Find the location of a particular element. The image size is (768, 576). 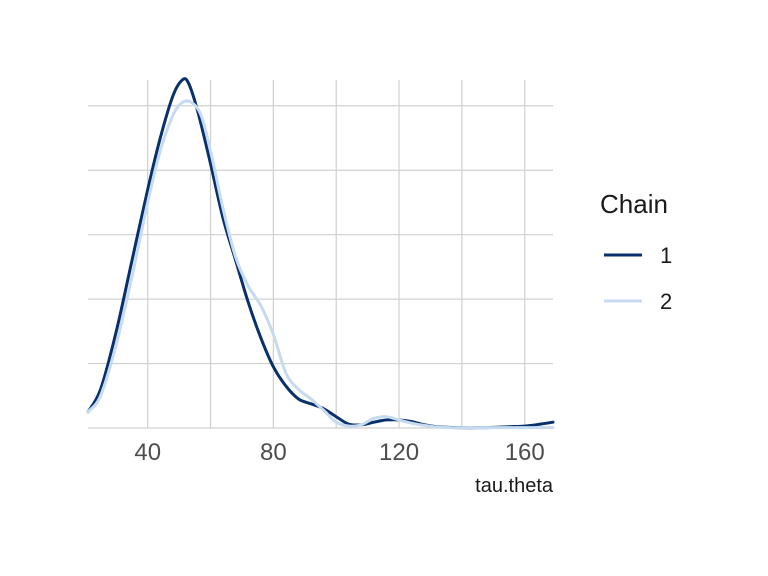

x-axis-title: tau.theta is located at coordinates (514, 486).